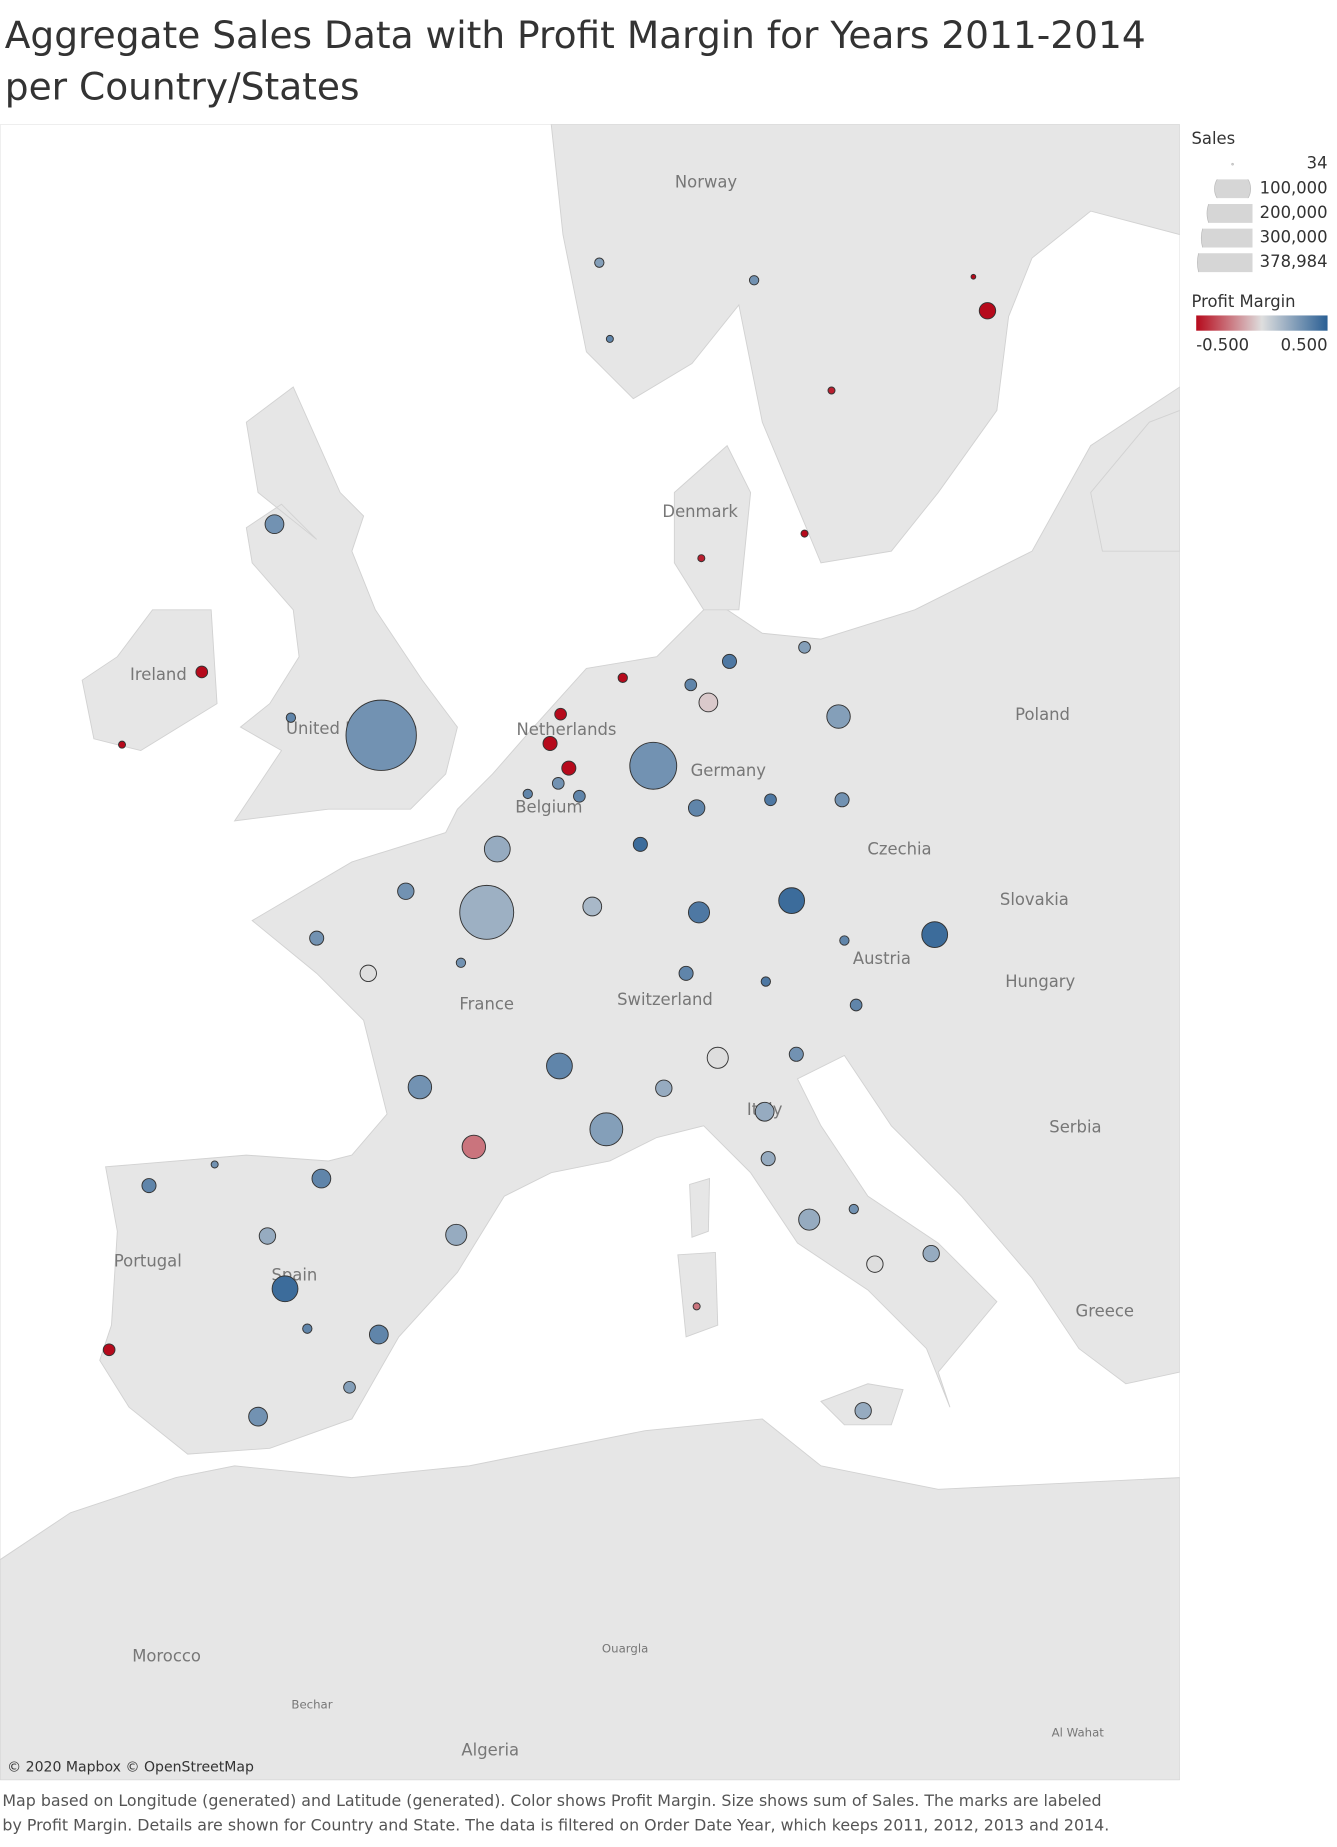  Describe the element at coordinates (1214, 138) in the screenshot. I see `legend-title: Sales` at that location.